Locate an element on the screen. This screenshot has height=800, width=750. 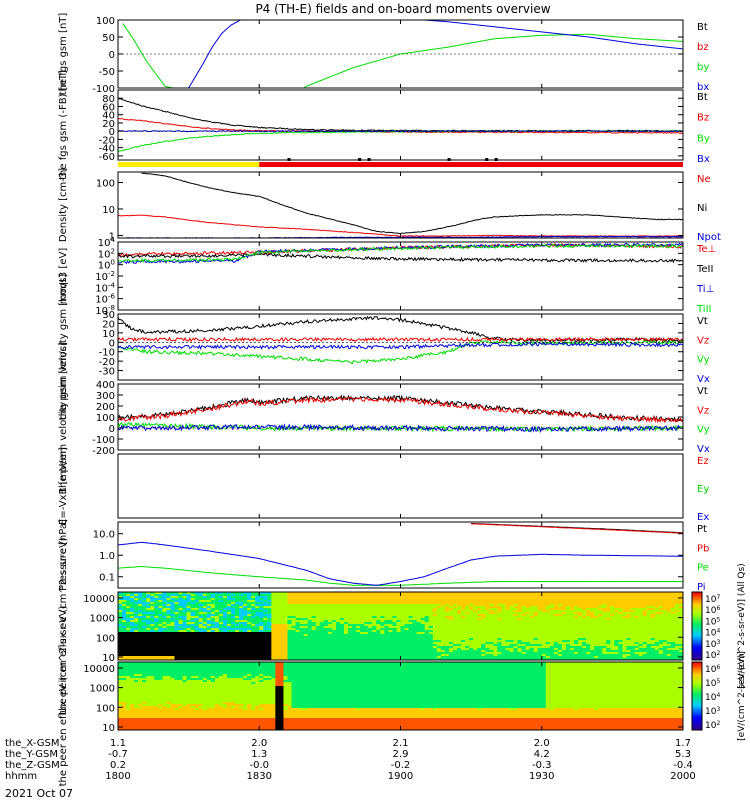
ephemeris-value: 2.1 is located at coordinates (401, 743).